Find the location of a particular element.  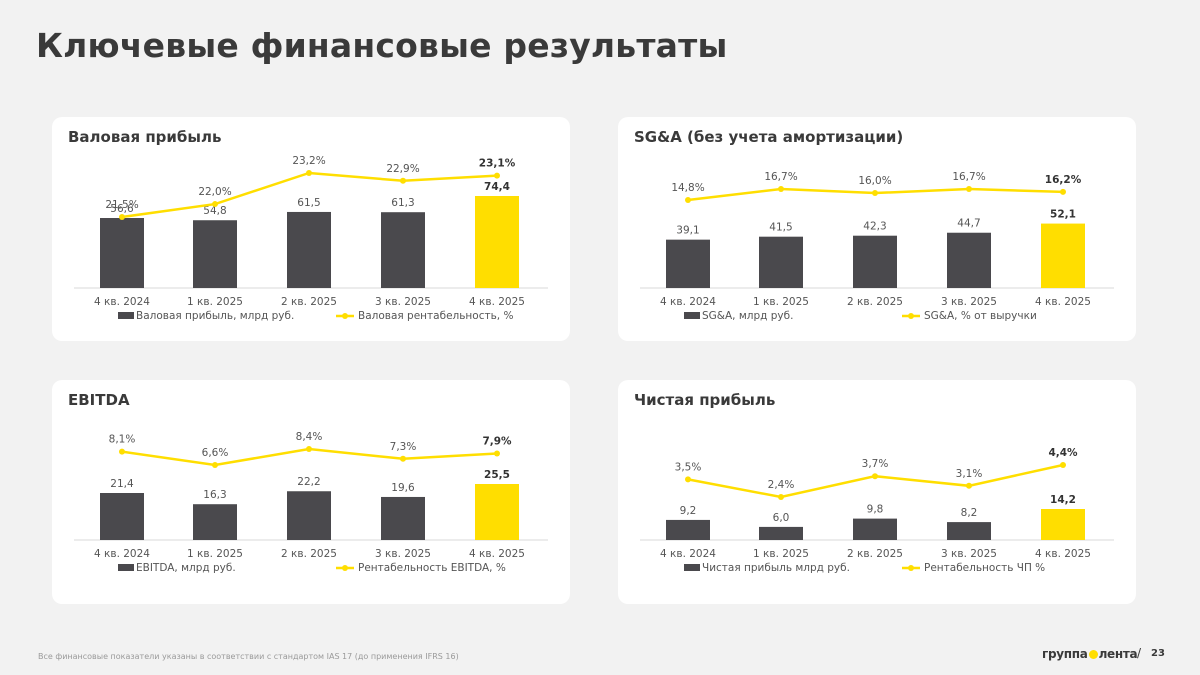

bar-value-label: 42,3 is located at coordinates (874, 227).